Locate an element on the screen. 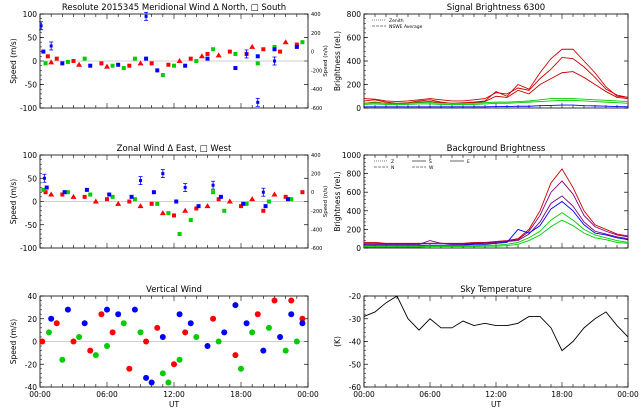  legend-label: NSWE Average is located at coordinates (406, 27).